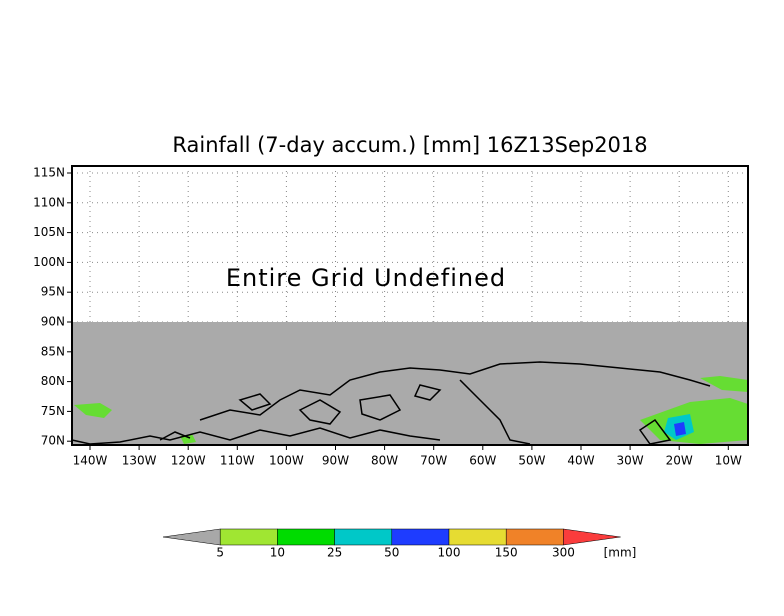  What do you see at coordinates (449, 553) in the screenshot?
I see `colorbar-label: 100` at bounding box center [449, 553].